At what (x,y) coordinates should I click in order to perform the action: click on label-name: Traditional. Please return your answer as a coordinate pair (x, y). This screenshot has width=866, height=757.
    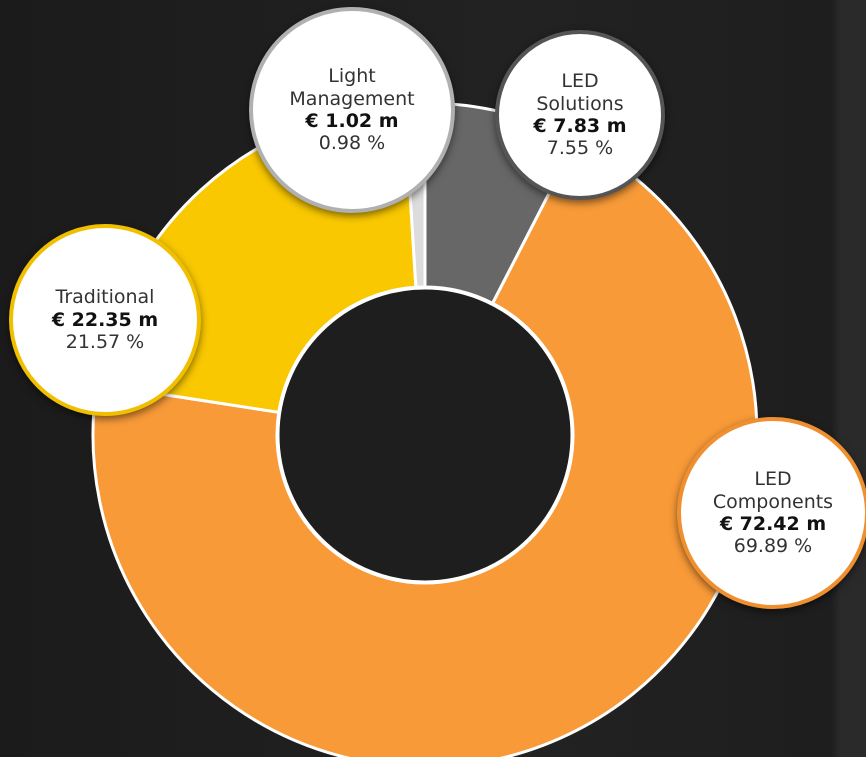
    Looking at the image, I should click on (105, 297).